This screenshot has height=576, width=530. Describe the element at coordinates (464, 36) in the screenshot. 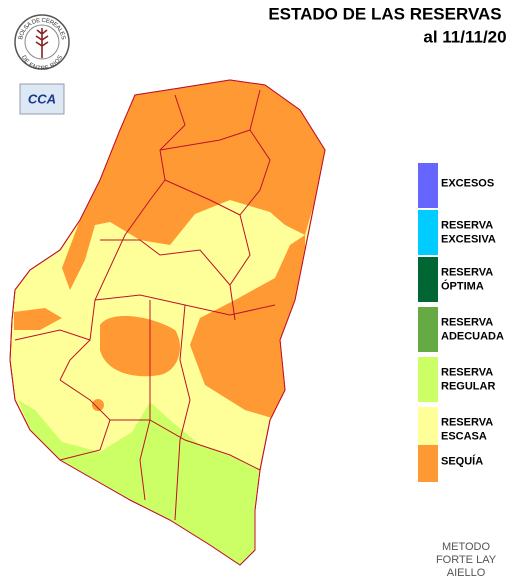

I see `date: al 11/11/20` at that location.